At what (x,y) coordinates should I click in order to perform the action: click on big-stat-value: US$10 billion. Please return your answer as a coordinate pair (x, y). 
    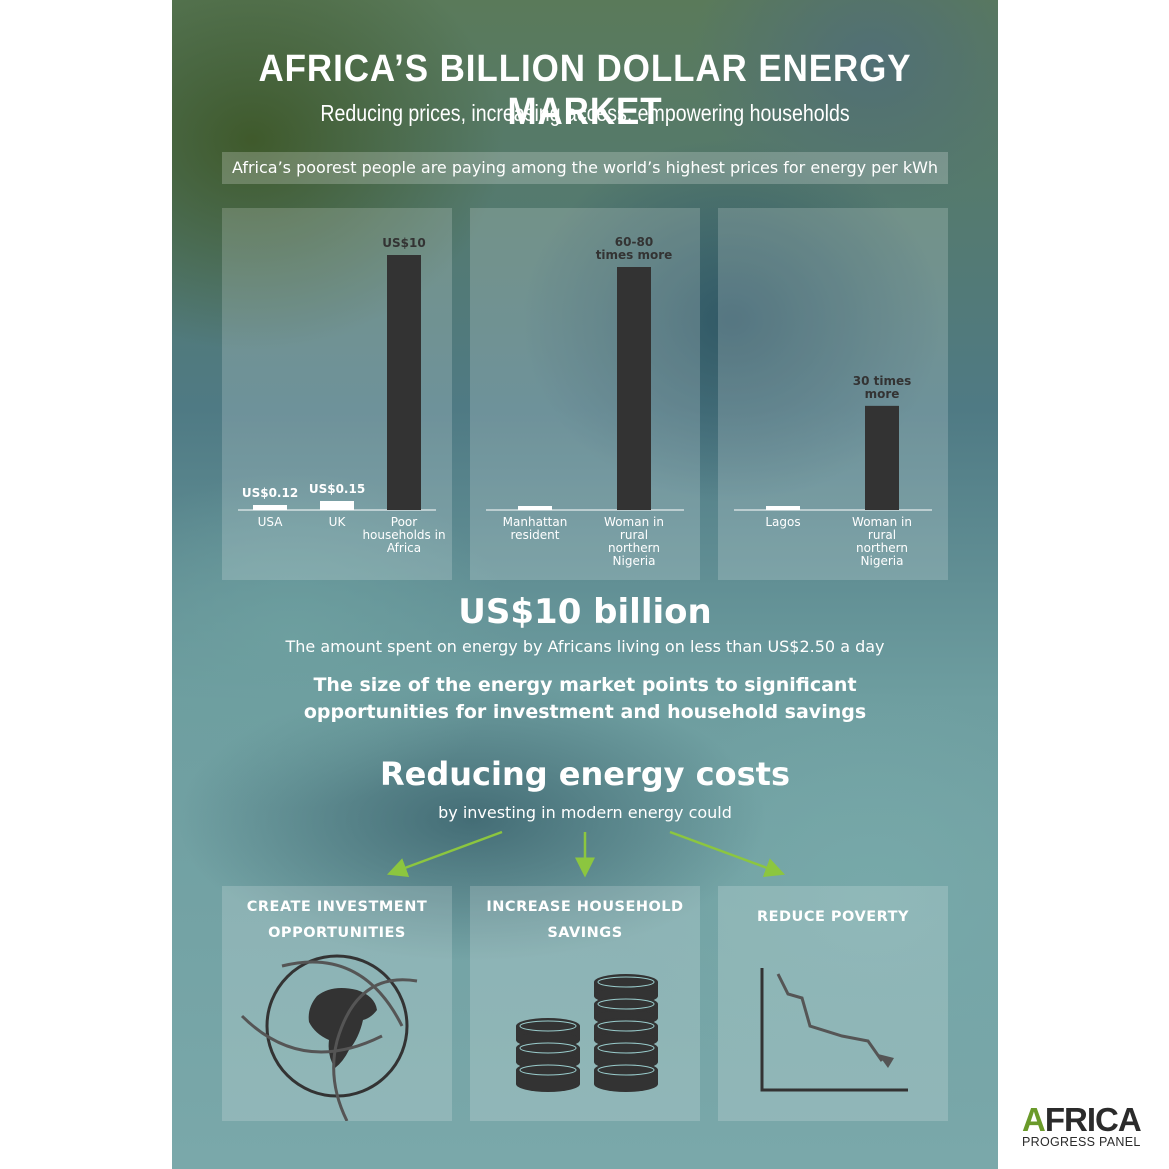
    Looking at the image, I should click on (585, 612).